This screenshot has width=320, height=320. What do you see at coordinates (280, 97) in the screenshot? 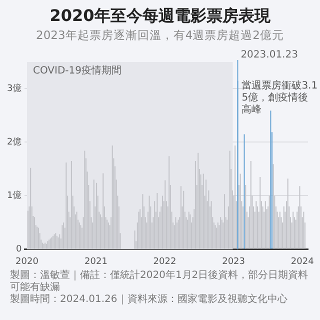
I see `annotation: 當週票房衝破3.15億，創疫情後高峰` at bounding box center [280, 97].